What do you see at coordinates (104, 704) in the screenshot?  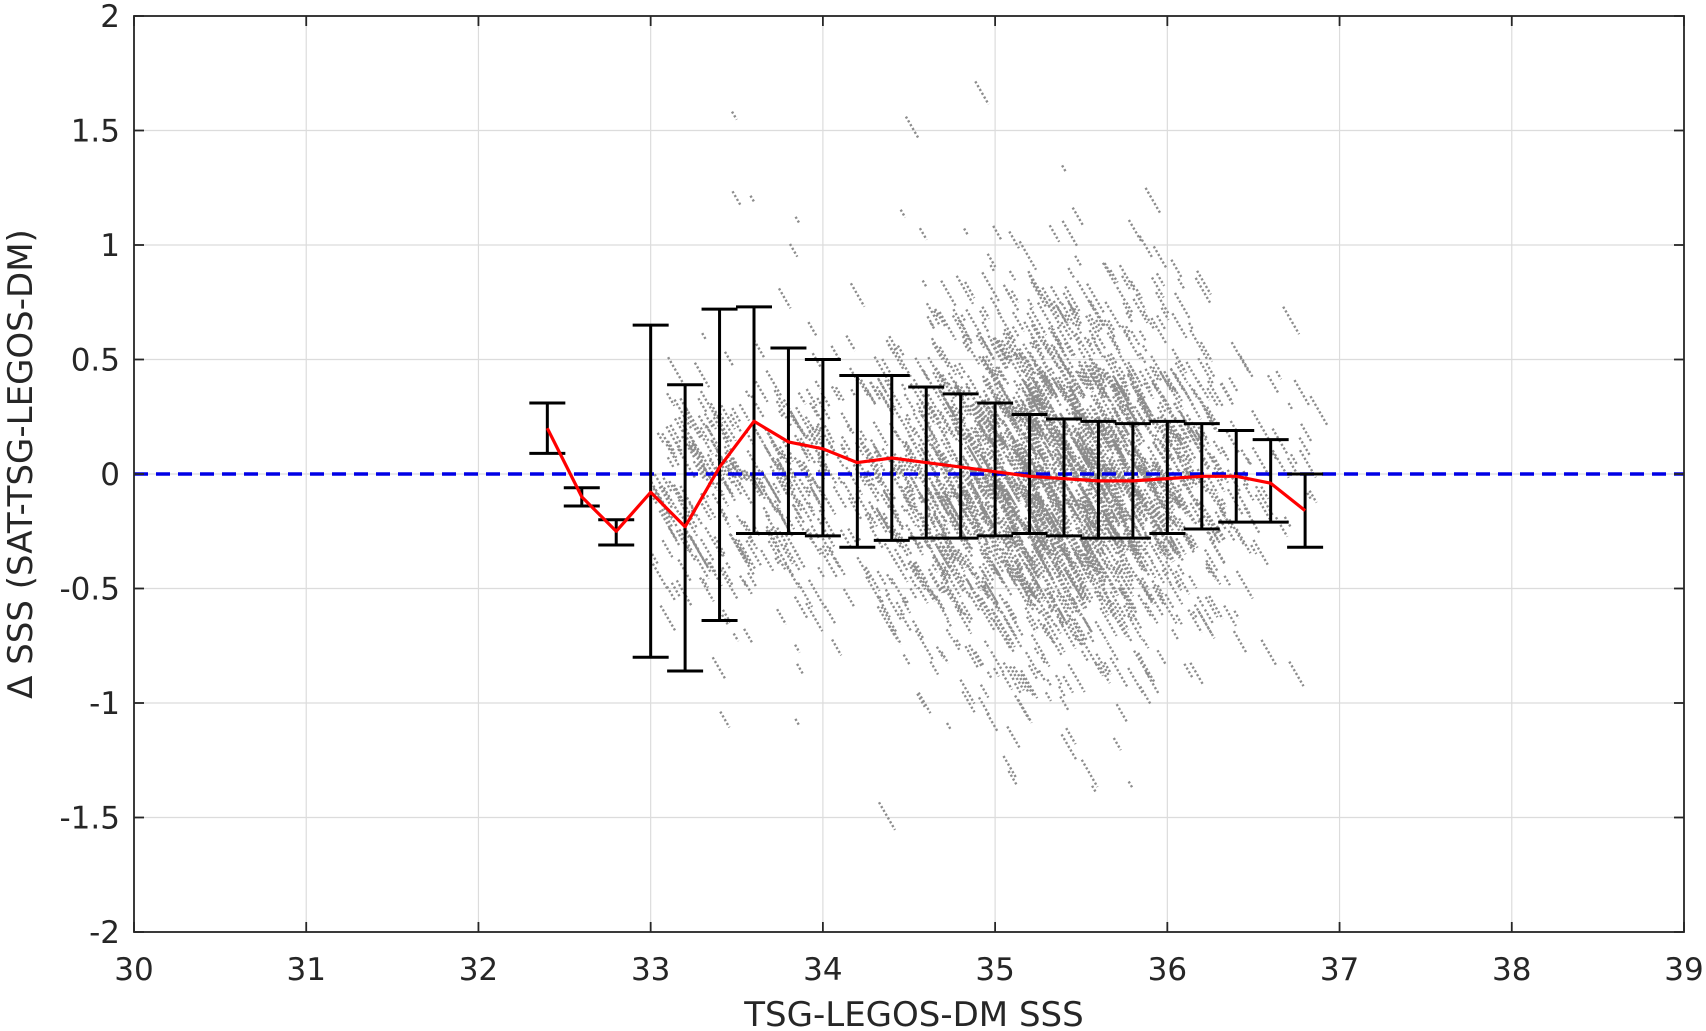 I see `y-tick-label: -1` at bounding box center [104, 704].